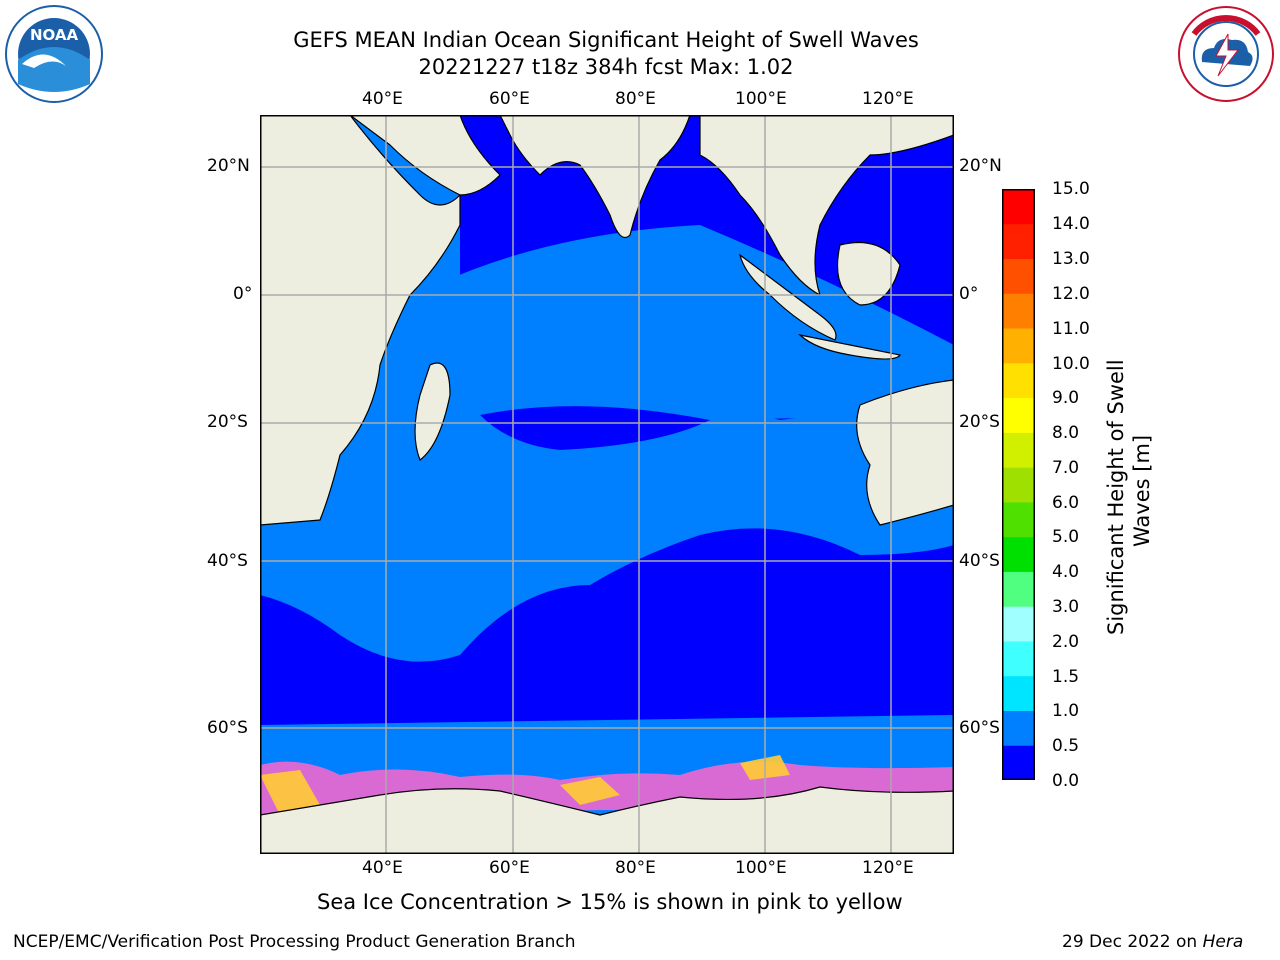  Describe the element at coordinates (1066, 537) in the screenshot. I see `colorbar-tick-5.0: 5.0` at that location.